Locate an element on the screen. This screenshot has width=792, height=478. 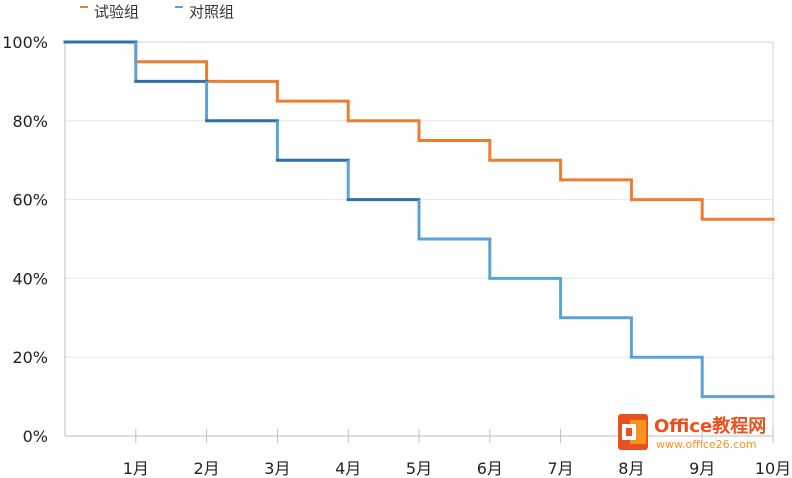
x-tick-label: 7月 is located at coordinates (561, 468).